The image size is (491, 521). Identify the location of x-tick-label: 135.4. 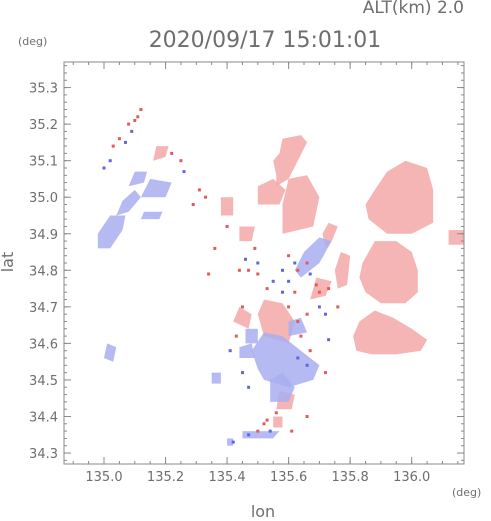
(226, 477).